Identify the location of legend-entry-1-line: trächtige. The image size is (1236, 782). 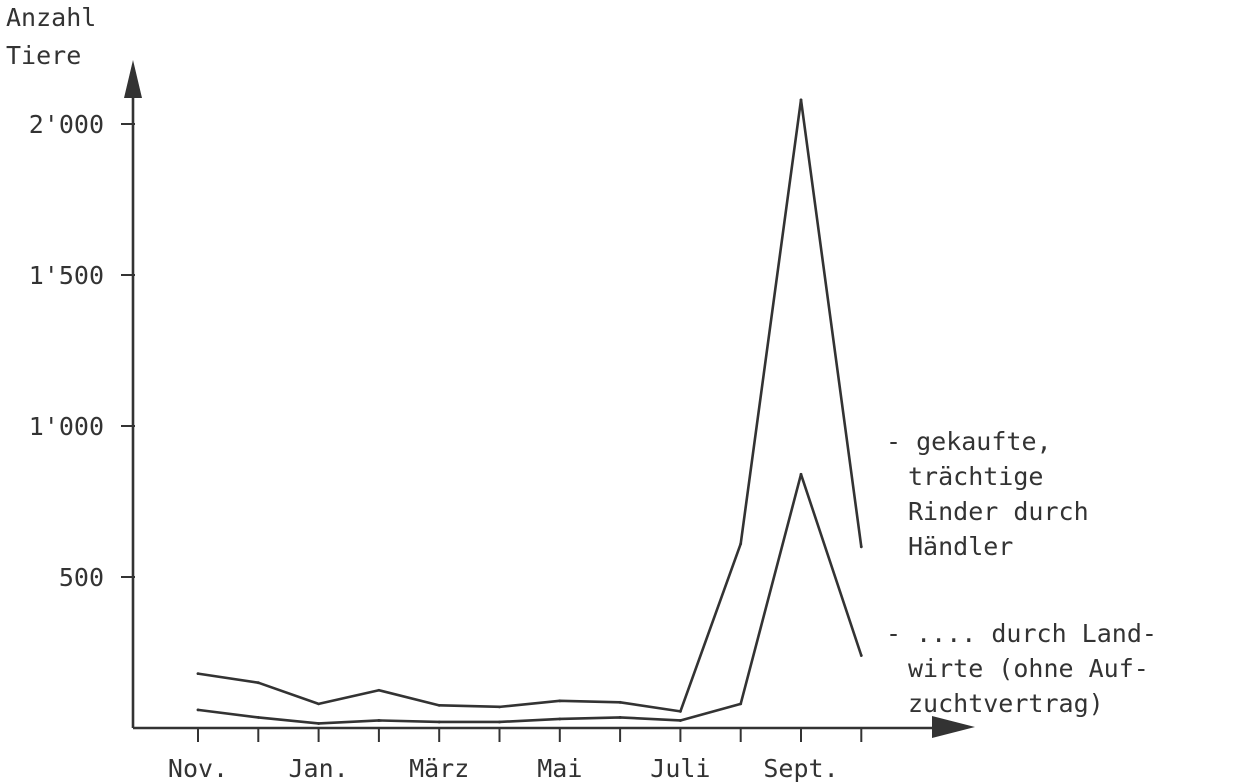
(975, 476).